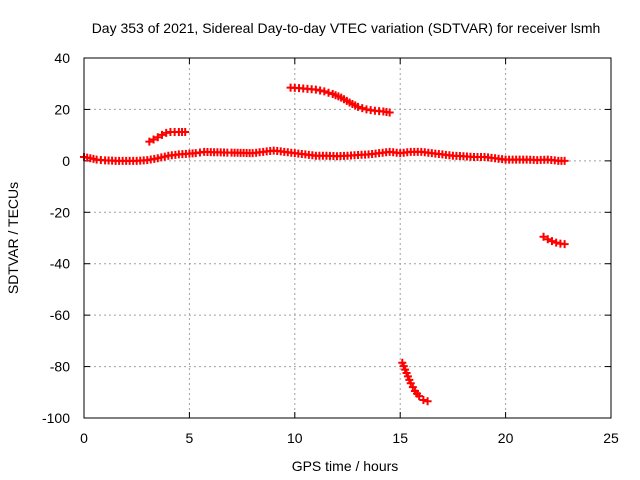  What do you see at coordinates (506, 438) in the screenshot?
I see `x-tick-label: 20` at bounding box center [506, 438].